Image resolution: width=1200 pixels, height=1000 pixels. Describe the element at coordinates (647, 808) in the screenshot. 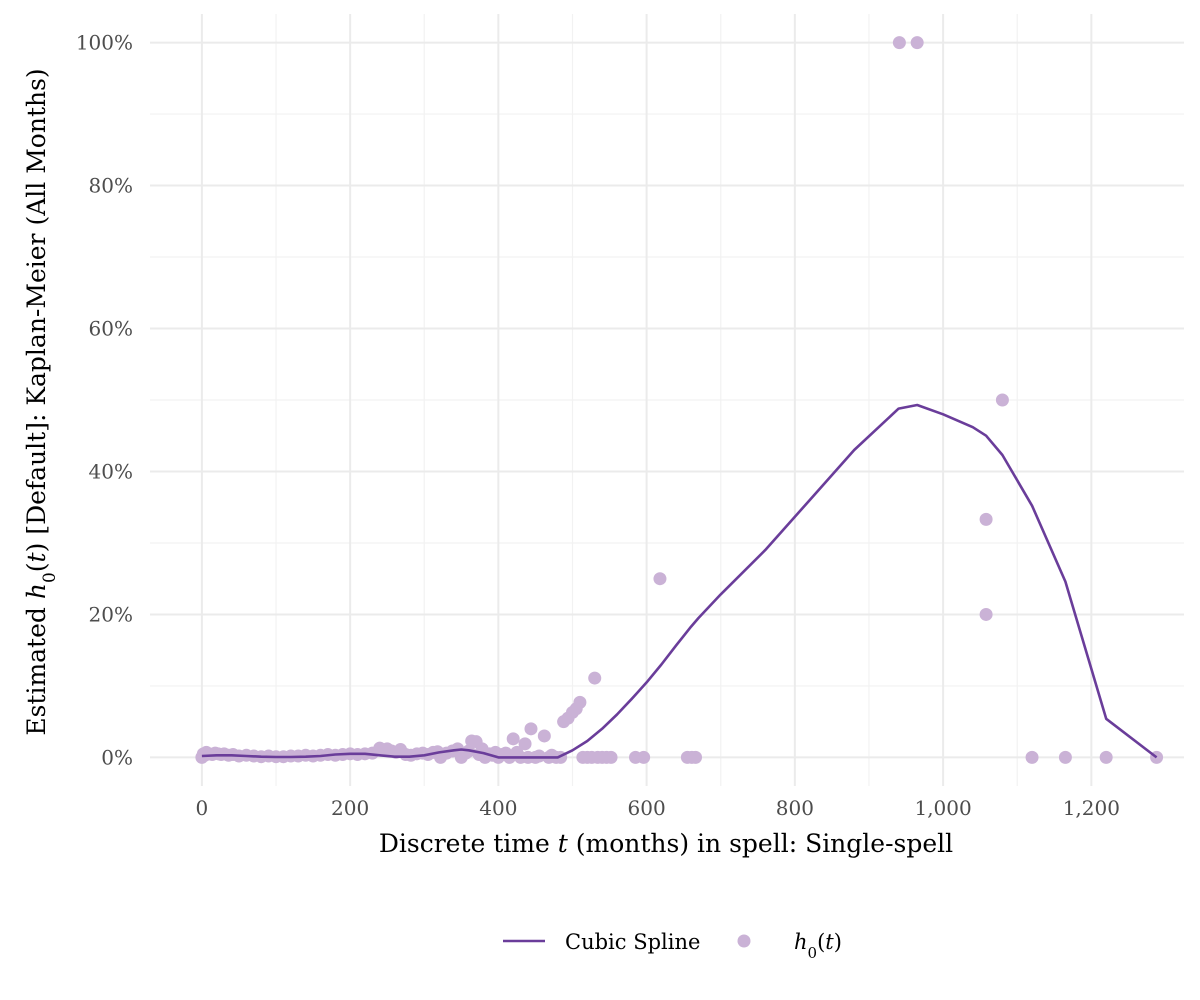

I see `x-tick-label: 600` at that location.